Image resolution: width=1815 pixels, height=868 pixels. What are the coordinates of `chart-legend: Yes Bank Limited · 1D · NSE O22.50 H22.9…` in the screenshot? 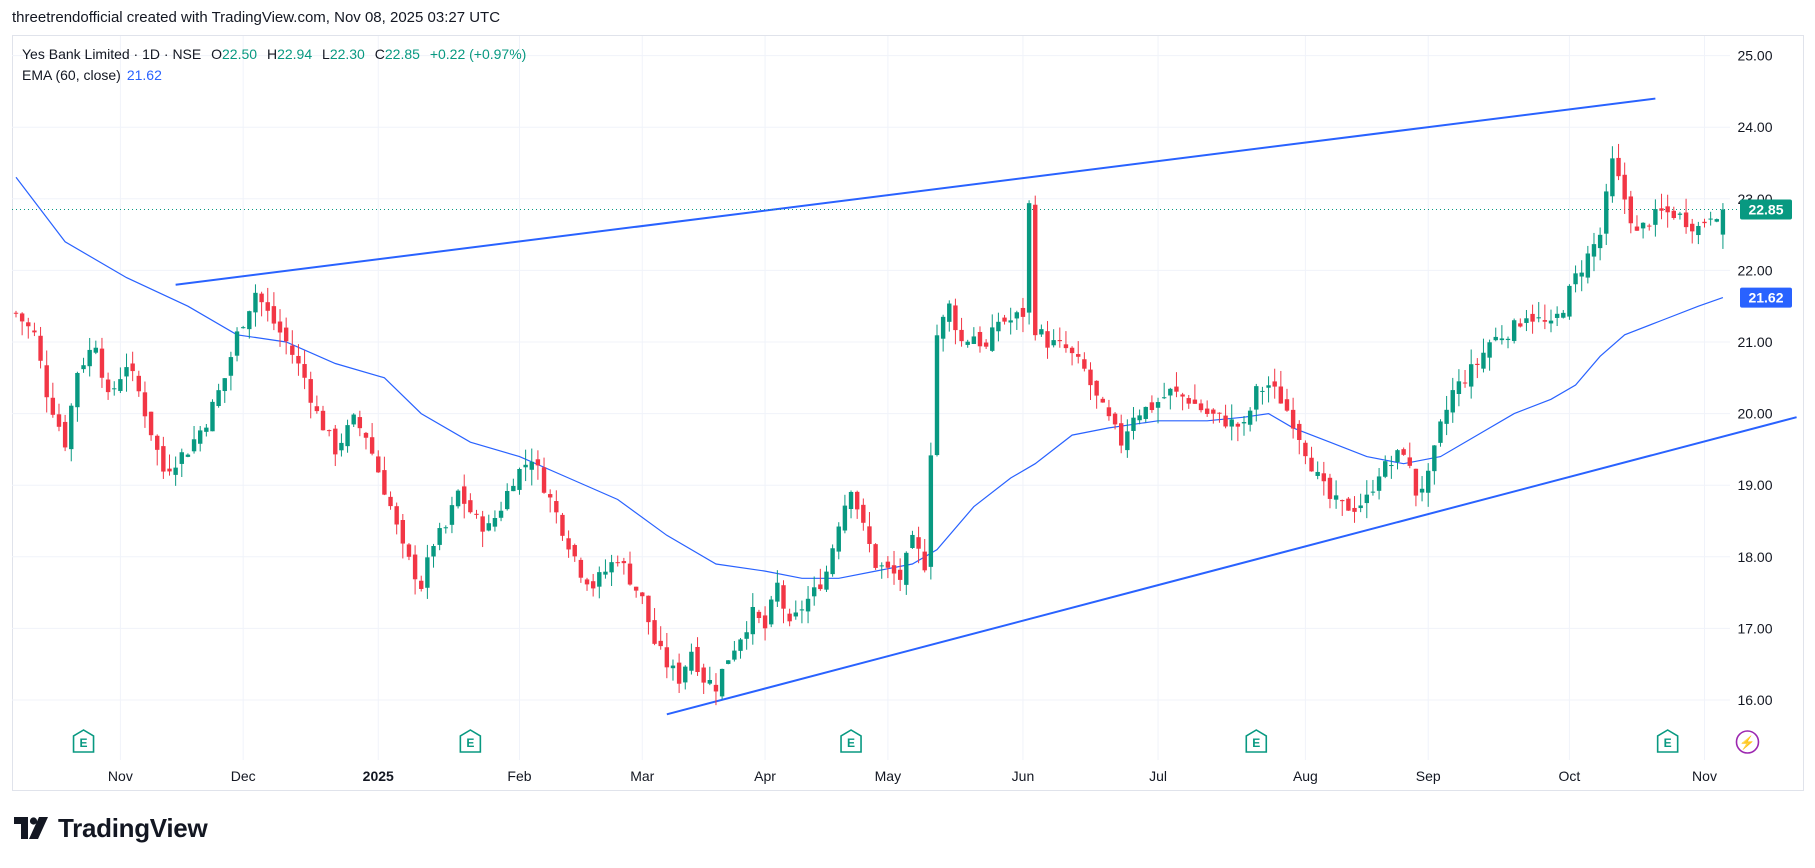 It's located at (274, 65).